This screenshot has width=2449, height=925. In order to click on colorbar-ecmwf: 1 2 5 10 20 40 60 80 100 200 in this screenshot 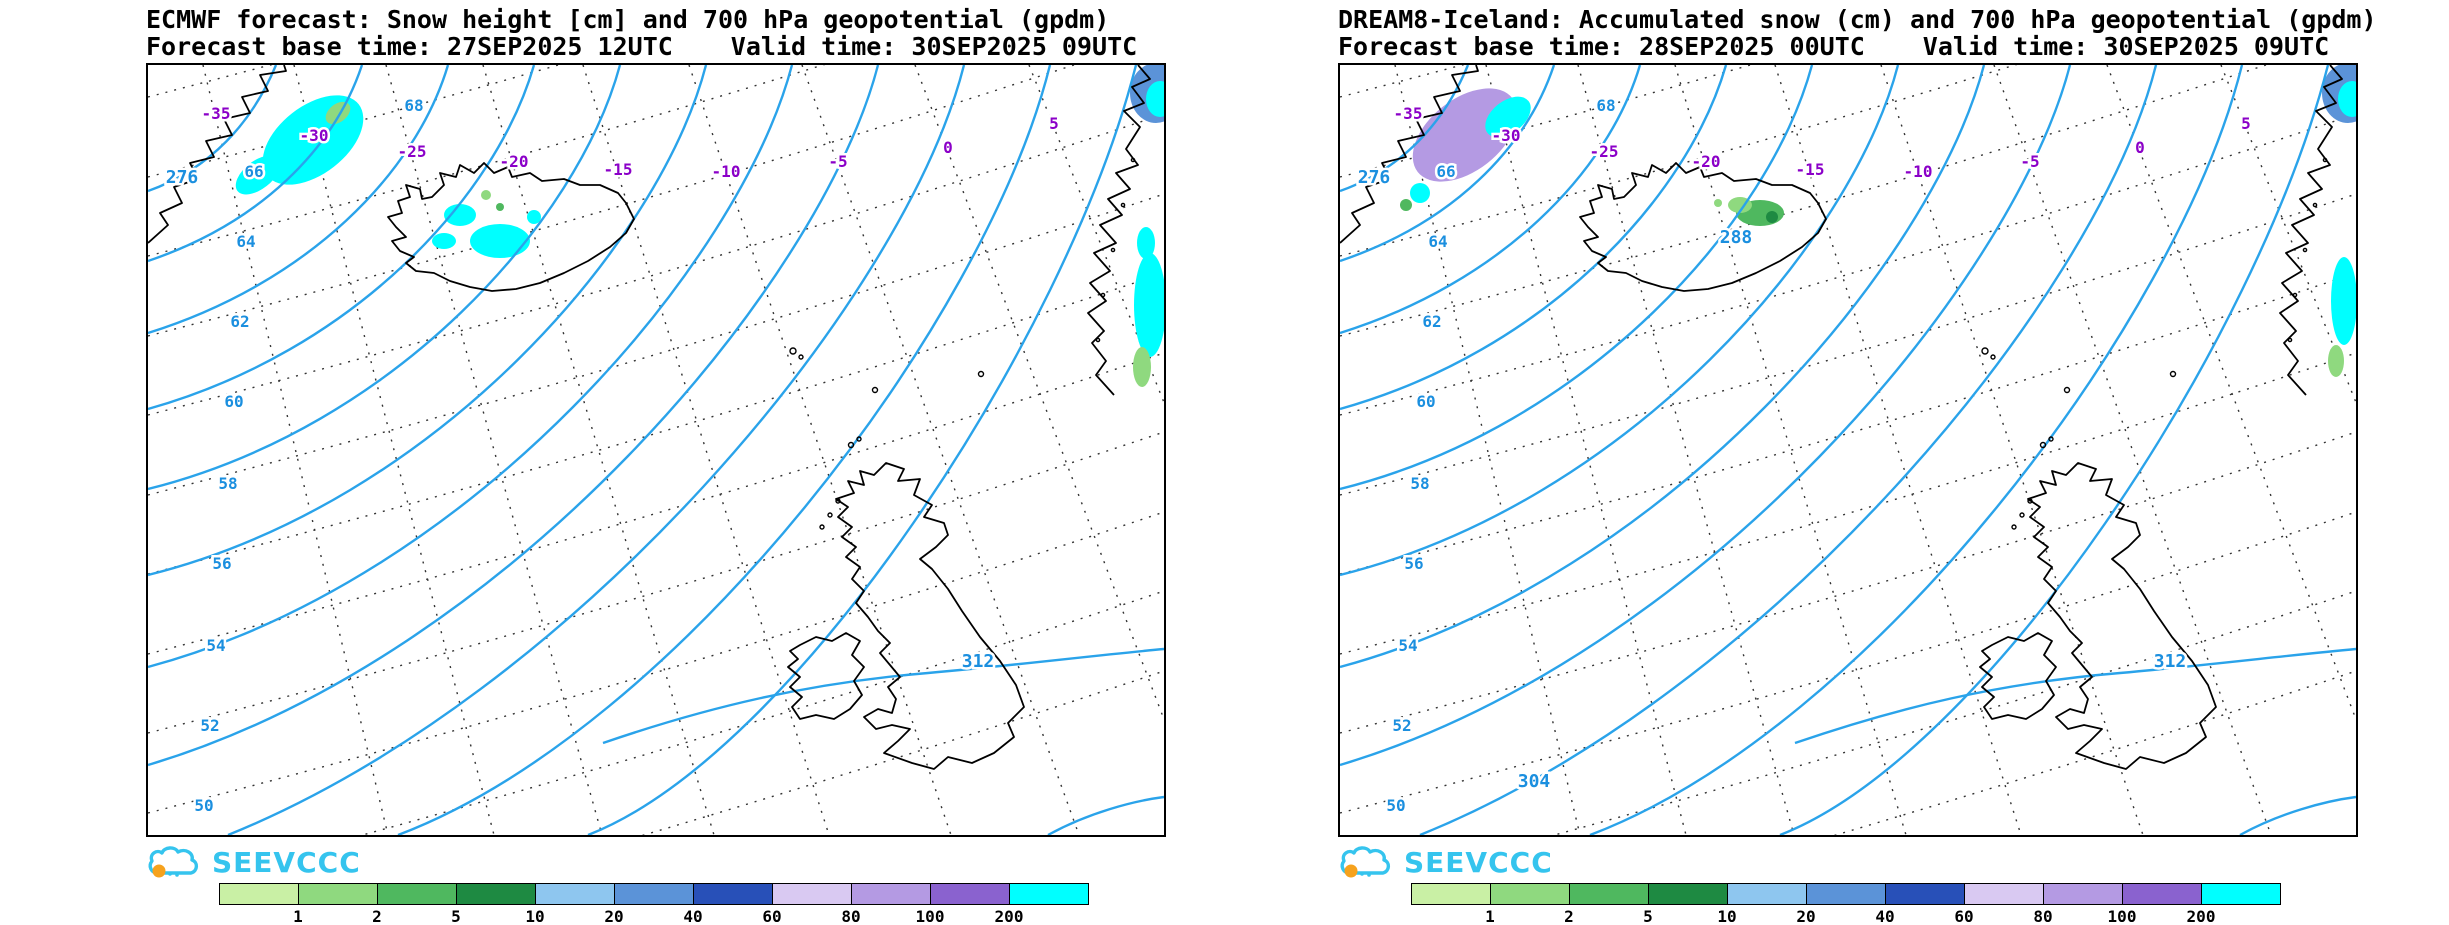, I will do `click(654, 904)`.